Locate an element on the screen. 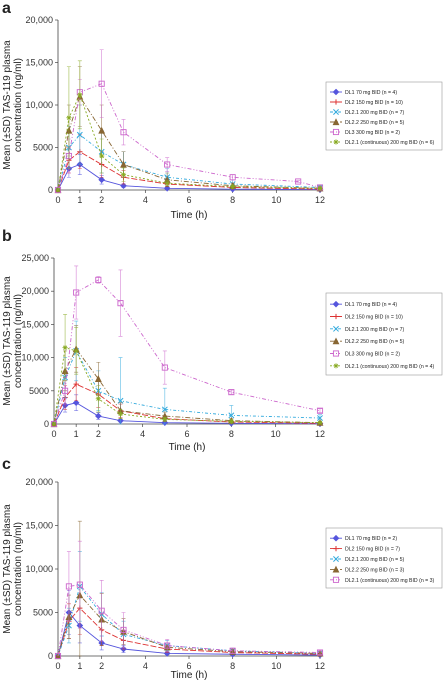 This screenshot has width=445, height=685. legend-entry: DL2.2 250 mg BID (n = 5) is located at coordinates (375, 123).